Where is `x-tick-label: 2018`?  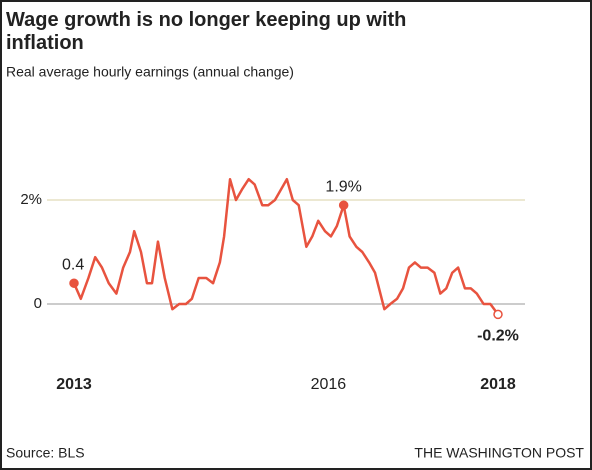
x-tick-label: 2018 is located at coordinates (498, 384).